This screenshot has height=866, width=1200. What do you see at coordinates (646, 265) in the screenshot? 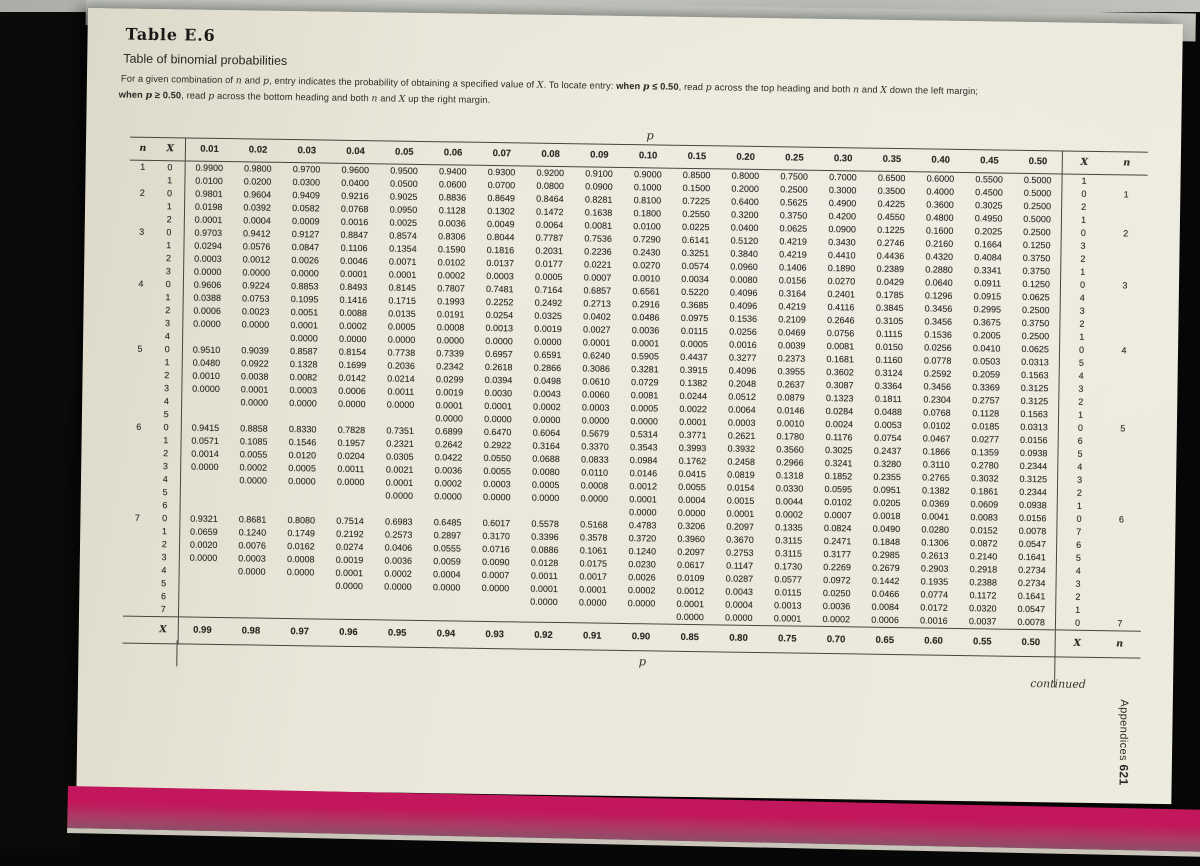
I see `probability-cell: 0.0270` at bounding box center [646, 265].